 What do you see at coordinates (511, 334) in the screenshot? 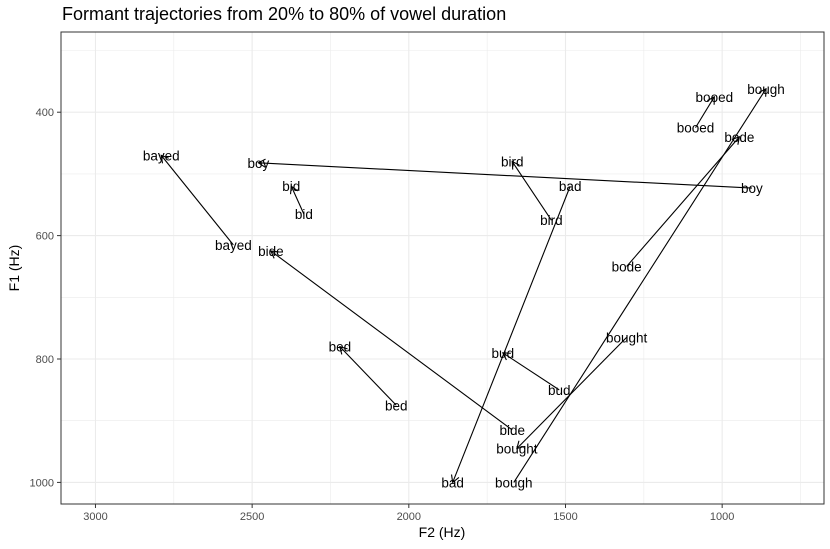
I see `trajectory-line-bad` at bounding box center [511, 334].